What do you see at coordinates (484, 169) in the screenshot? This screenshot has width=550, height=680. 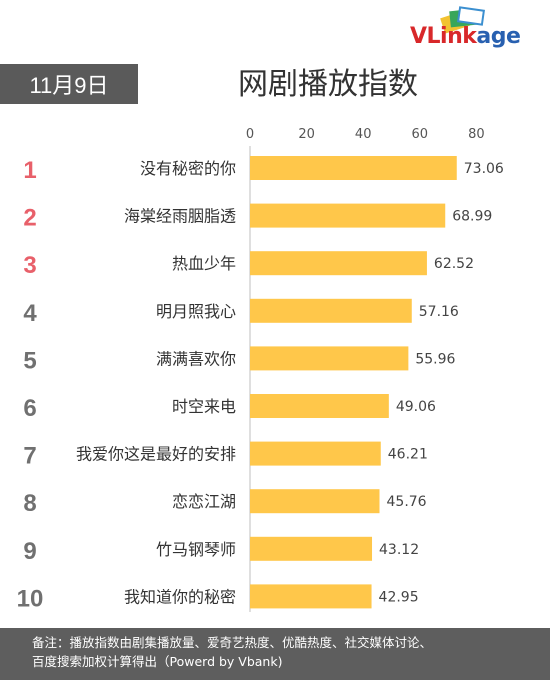 I see `value-label: 73.06` at bounding box center [484, 169].